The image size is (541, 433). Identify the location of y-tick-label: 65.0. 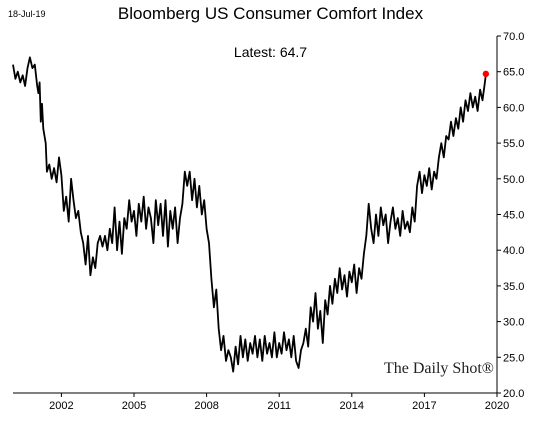
(513, 73).